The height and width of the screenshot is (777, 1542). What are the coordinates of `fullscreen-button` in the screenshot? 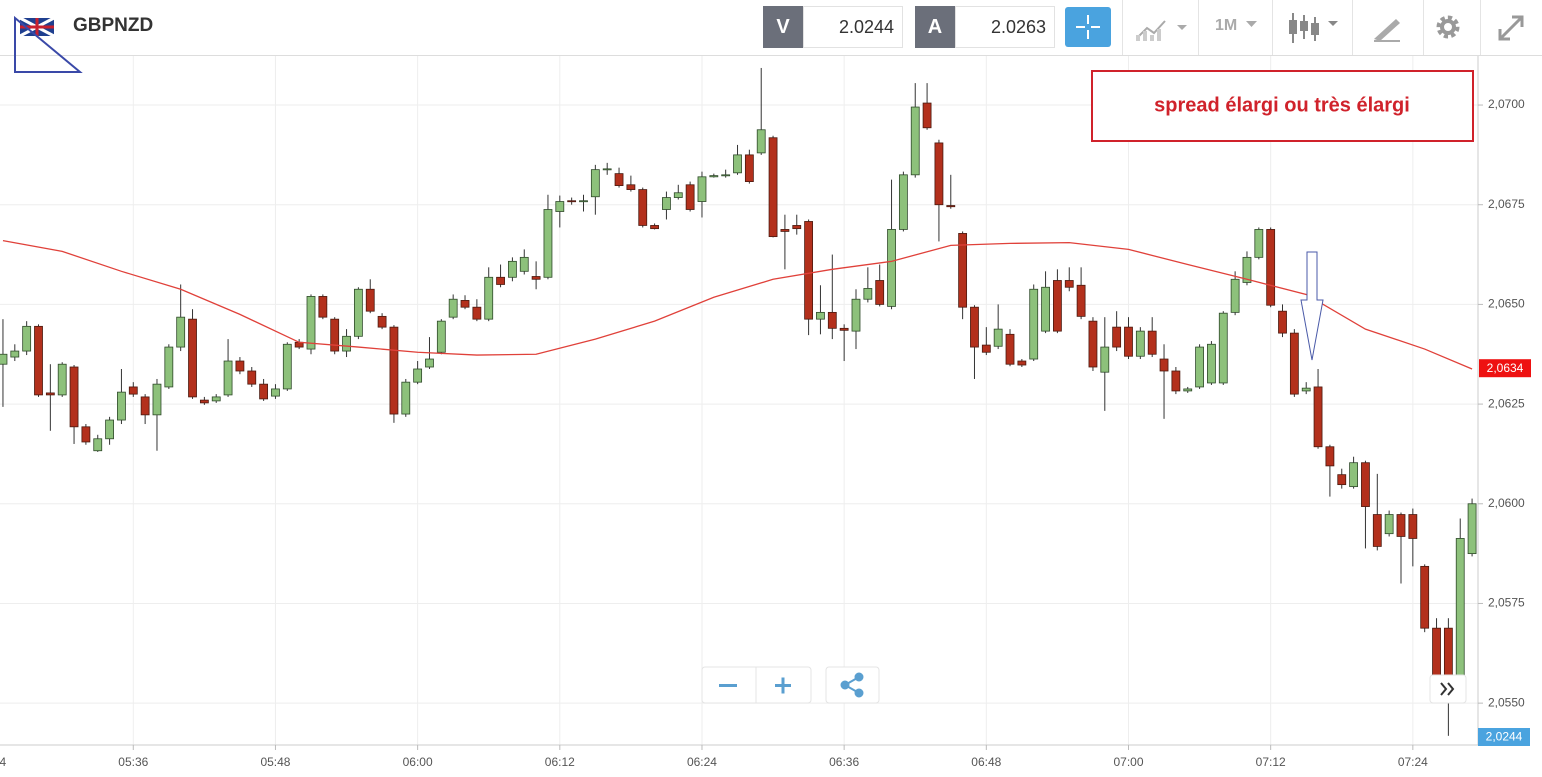 It's located at (1511, 28).